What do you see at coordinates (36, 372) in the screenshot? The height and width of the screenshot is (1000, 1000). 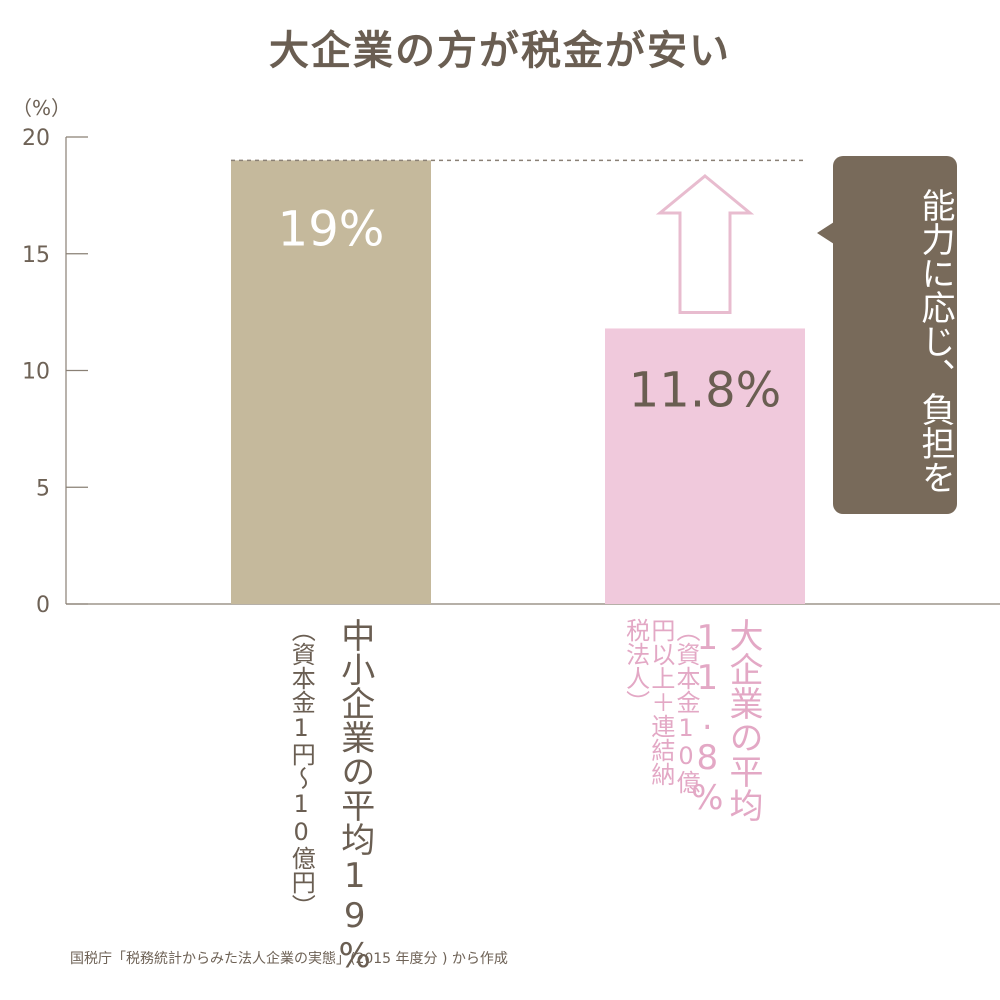 I see `y-tick-label: 10` at bounding box center [36, 372].